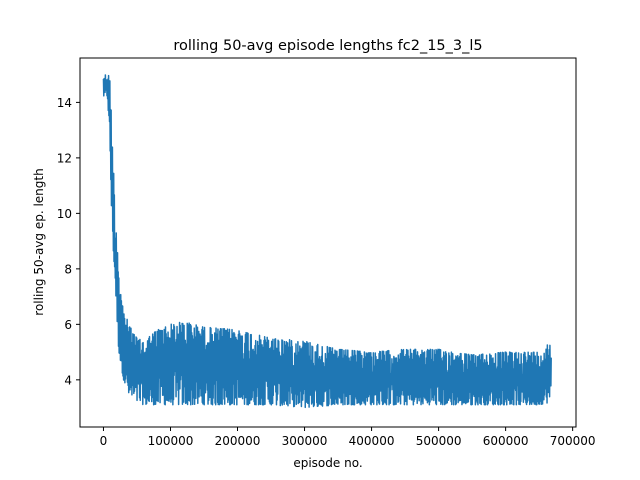 The image size is (640, 480). What do you see at coordinates (64, 103) in the screenshot?
I see `y-tick-label: 14` at bounding box center [64, 103].